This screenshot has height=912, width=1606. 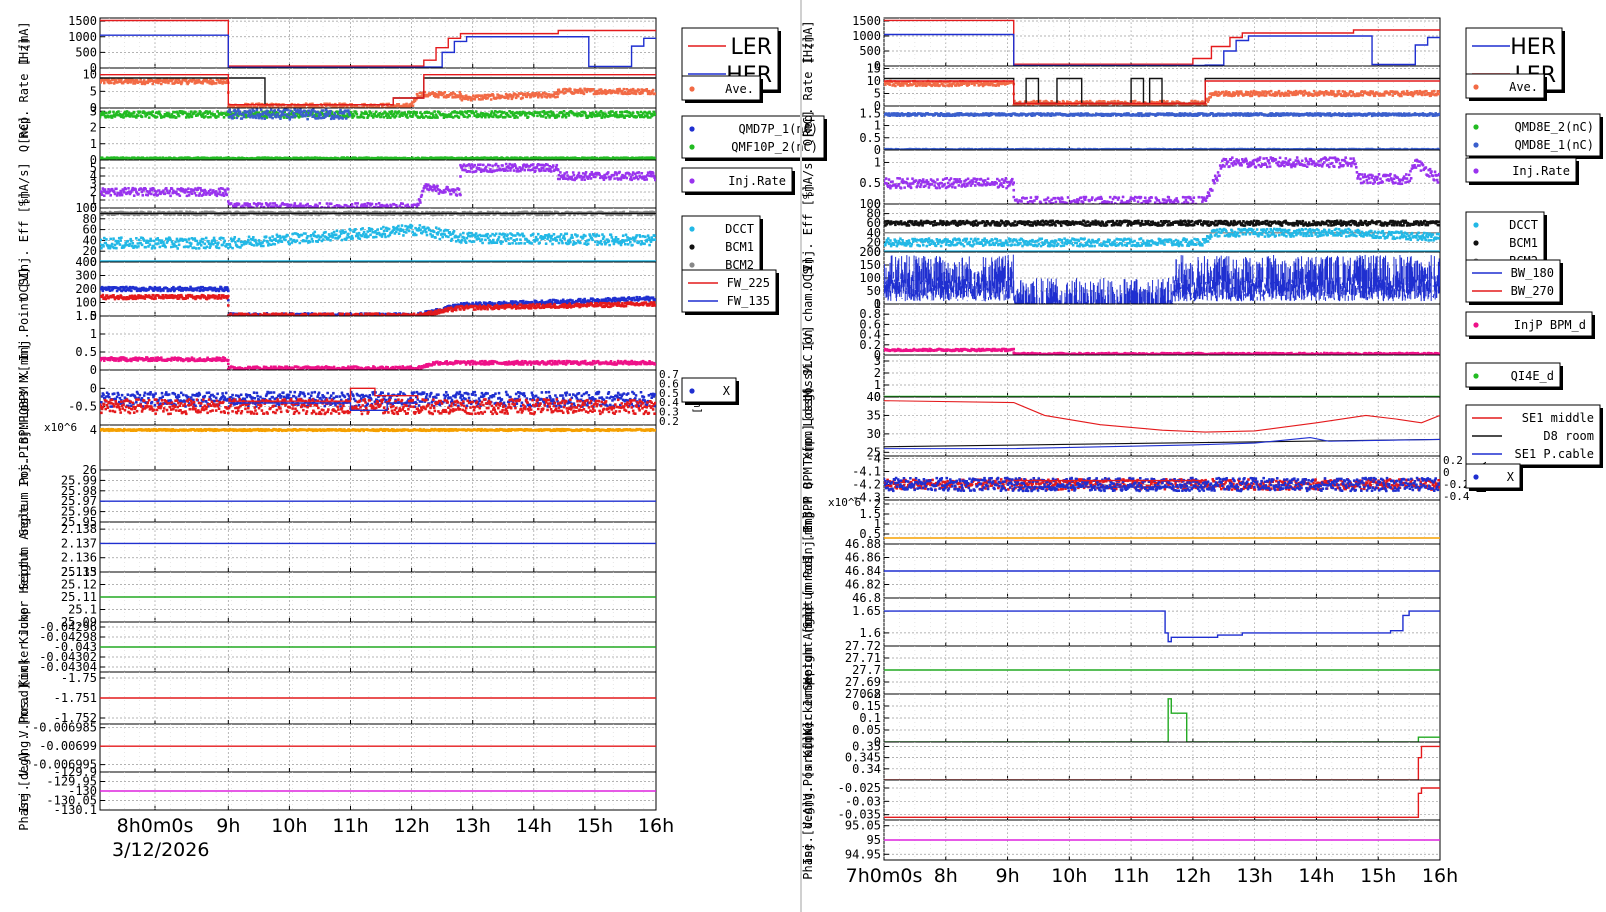 What do you see at coordinates (79, 543) in the screenshot?
I see `y-tick-label: 2.137` at bounding box center [79, 543].